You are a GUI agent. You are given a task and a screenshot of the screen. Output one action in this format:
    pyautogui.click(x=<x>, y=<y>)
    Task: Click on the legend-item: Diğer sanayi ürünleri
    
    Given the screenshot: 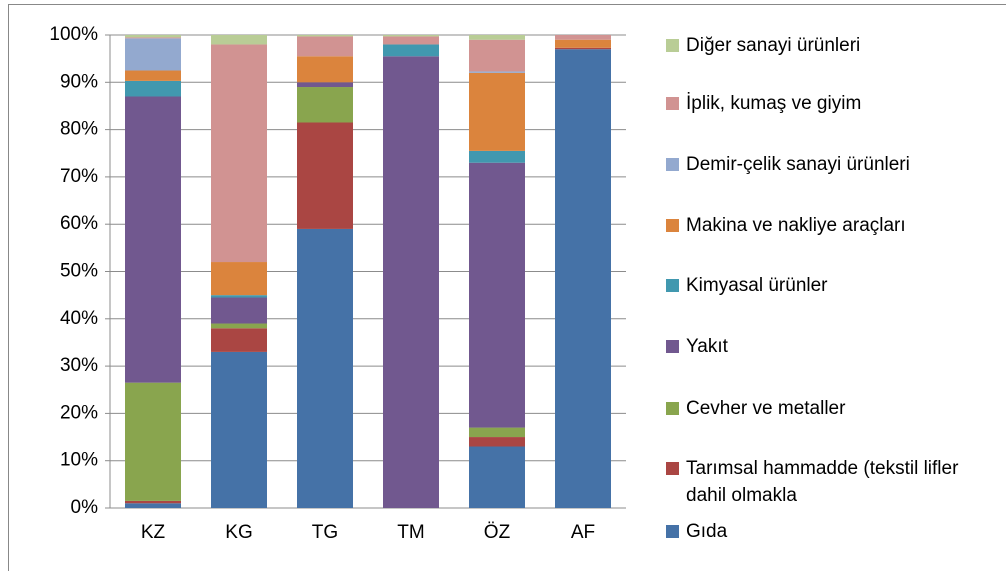 What is the action you would take?
    pyautogui.click(x=831, y=45)
    